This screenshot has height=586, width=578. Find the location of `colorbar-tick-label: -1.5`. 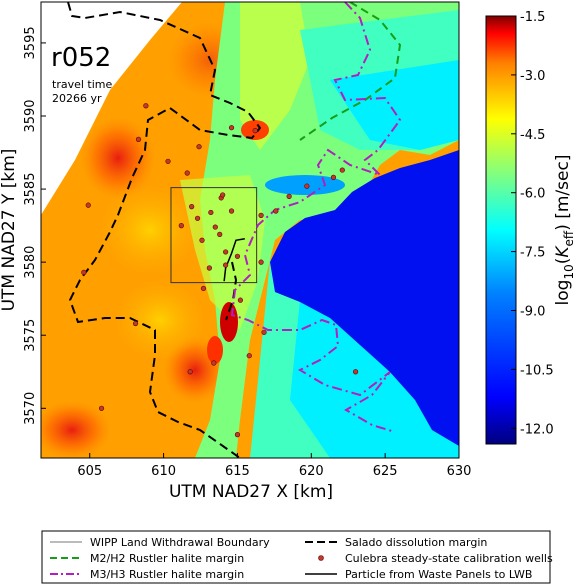

colorbar-tick-label: -1.5 is located at coordinates (532, 17).